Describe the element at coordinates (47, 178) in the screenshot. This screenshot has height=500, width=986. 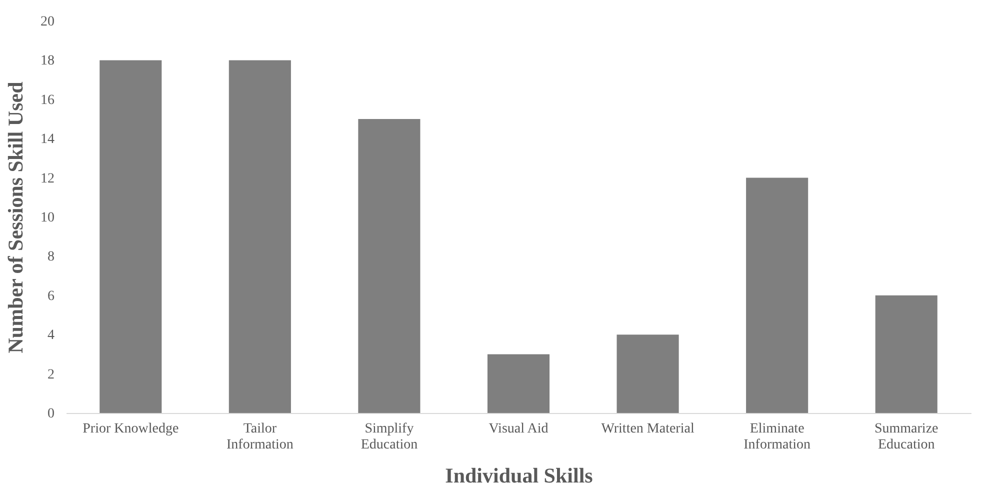
I see `y-tick-label: 12` at that location.